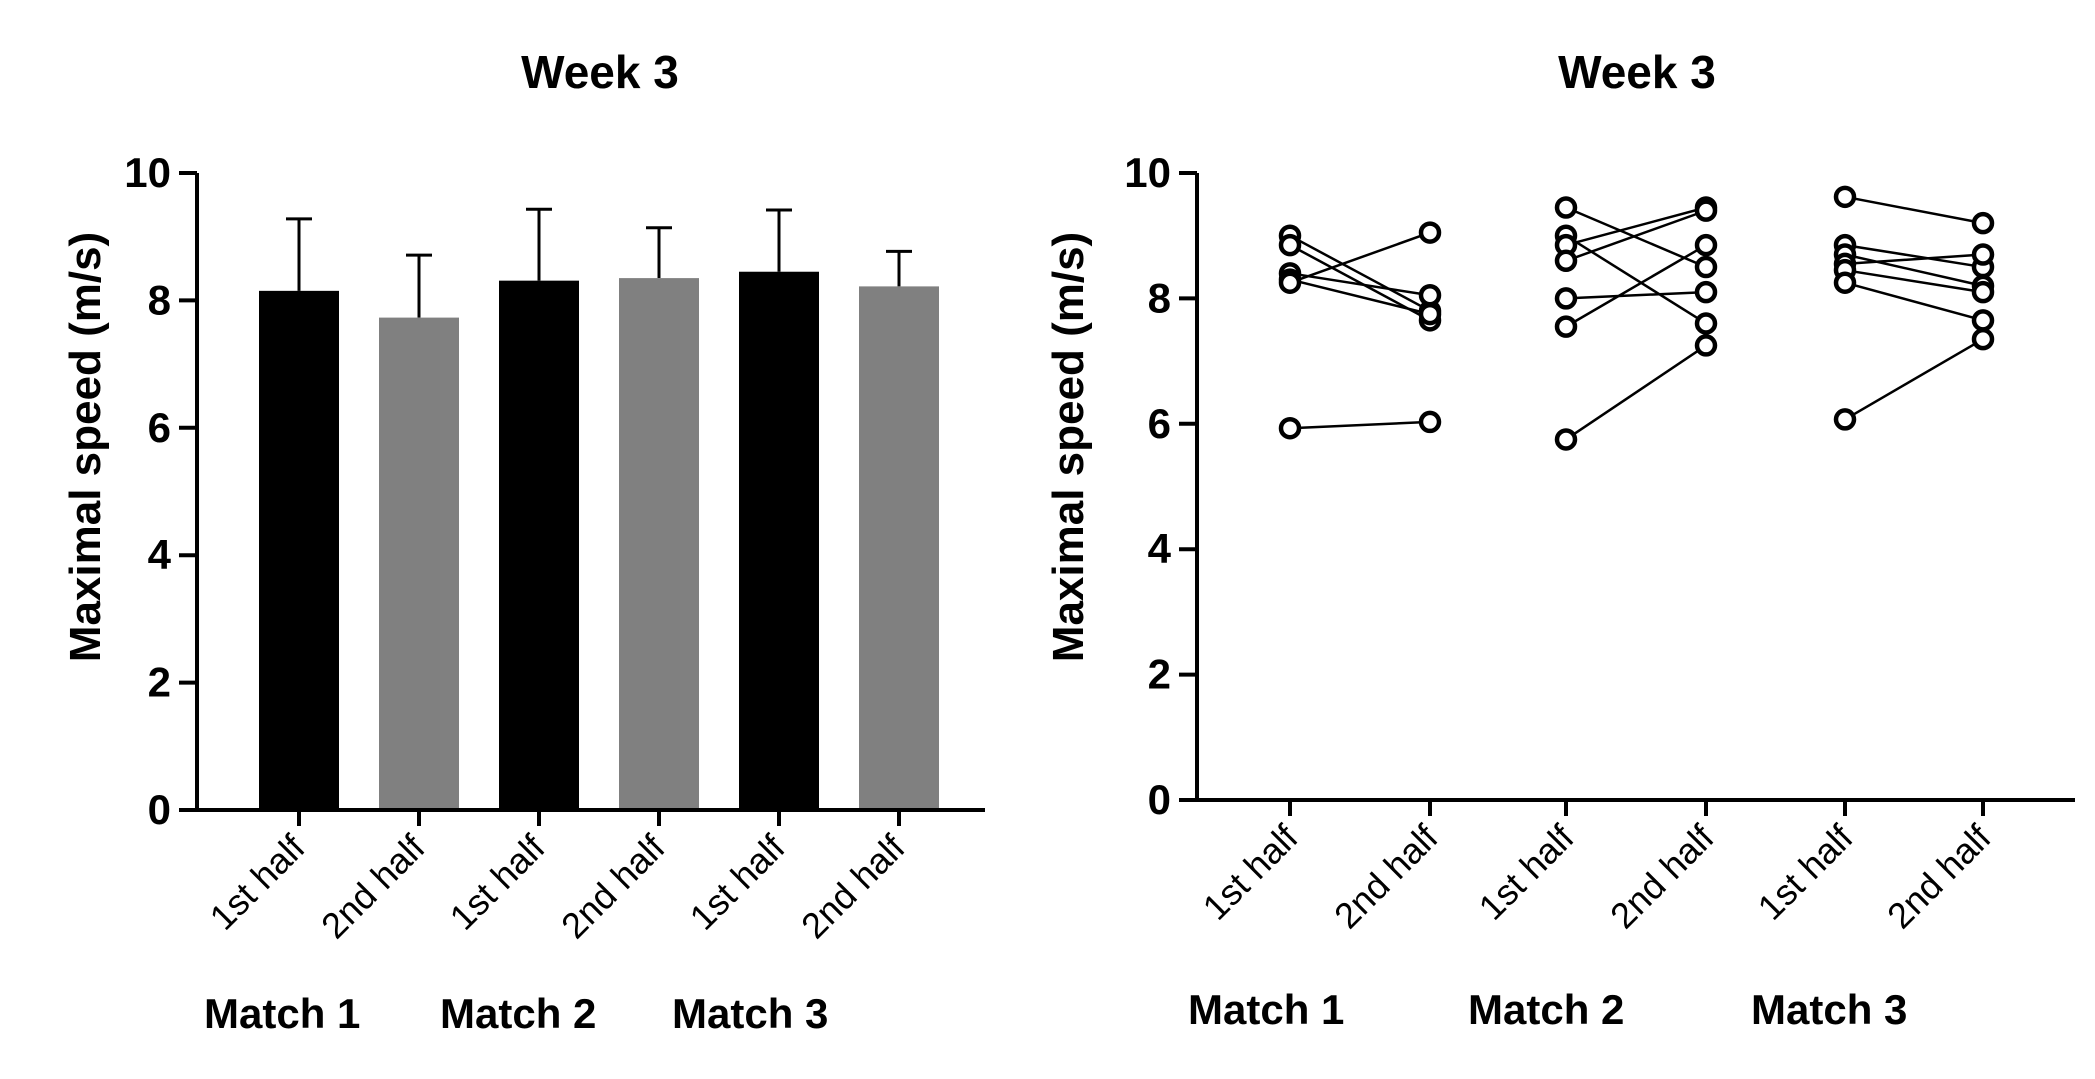 Image resolution: width=2095 pixels, height=1079 pixels. I want to click on paired-chart-match-labels: Match 1 Match 2 Match 3, so click(1547, 1009).